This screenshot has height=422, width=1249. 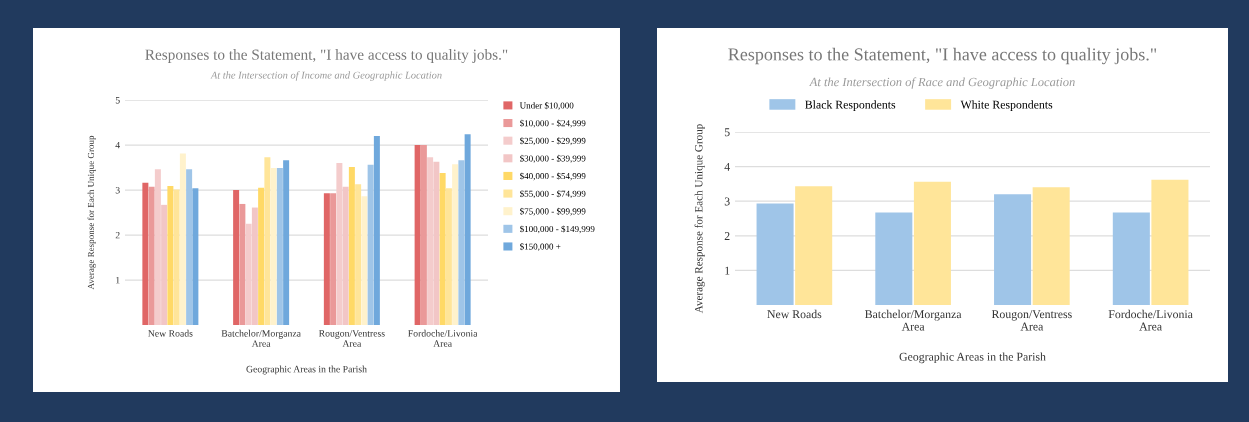 What do you see at coordinates (553, 194) in the screenshot?
I see `legend-label: $55,000 - $74,999` at bounding box center [553, 194].